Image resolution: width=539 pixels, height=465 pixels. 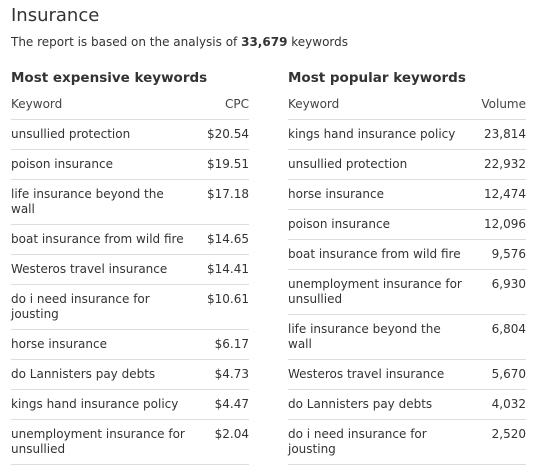 I want to click on value: 23,814, so click(x=505, y=134).